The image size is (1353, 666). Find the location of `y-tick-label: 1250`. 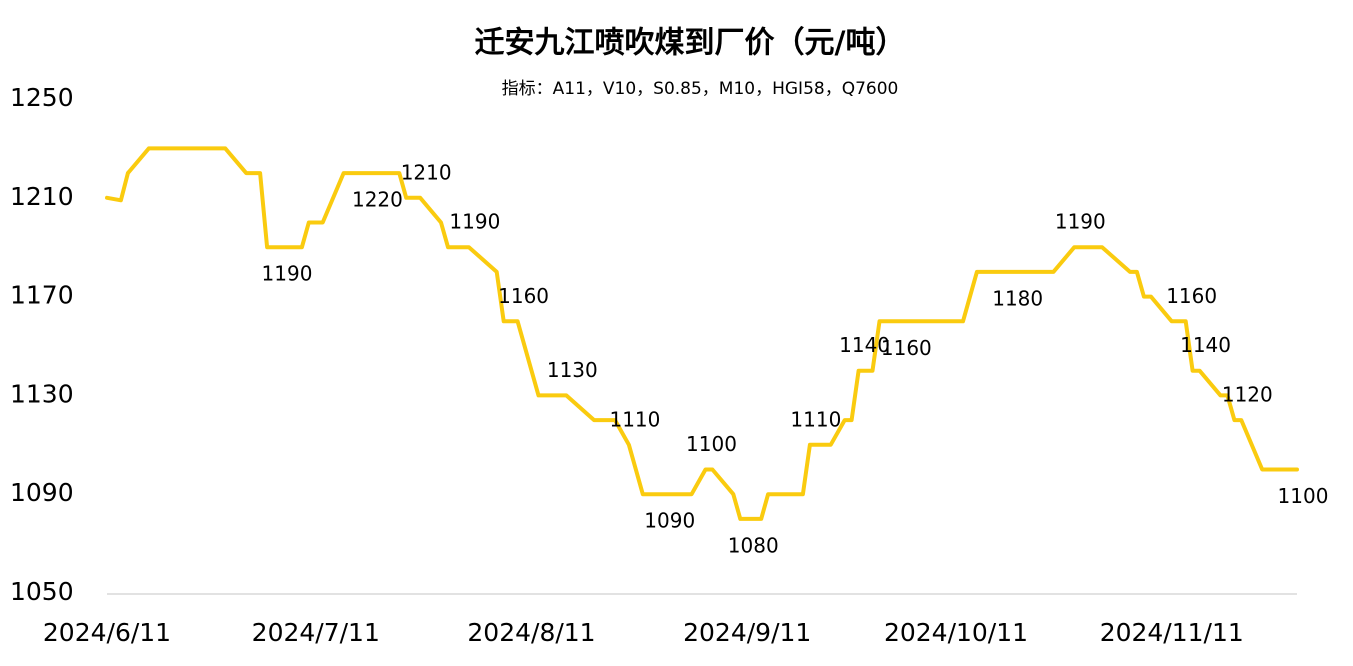

y-tick-label: 1250 is located at coordinates (42, 97).